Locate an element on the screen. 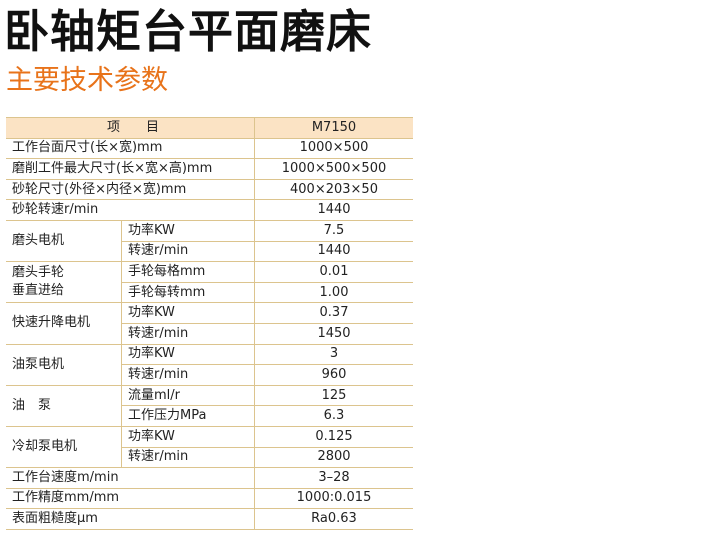 Image resolution: width=720 pixels, height=543 pixels. param-value: 1000×500×500 is located at coordinates (333, 169).